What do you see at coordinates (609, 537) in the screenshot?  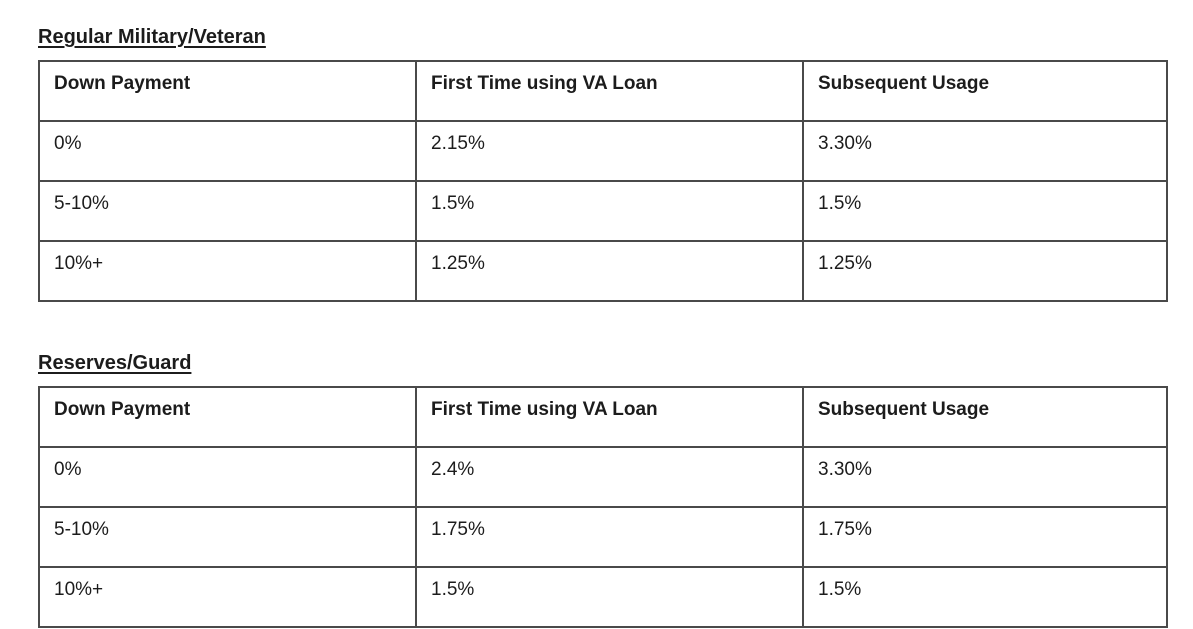 I see `cell-first-time-fee: 1.75%` at bounding box center [609, 537].